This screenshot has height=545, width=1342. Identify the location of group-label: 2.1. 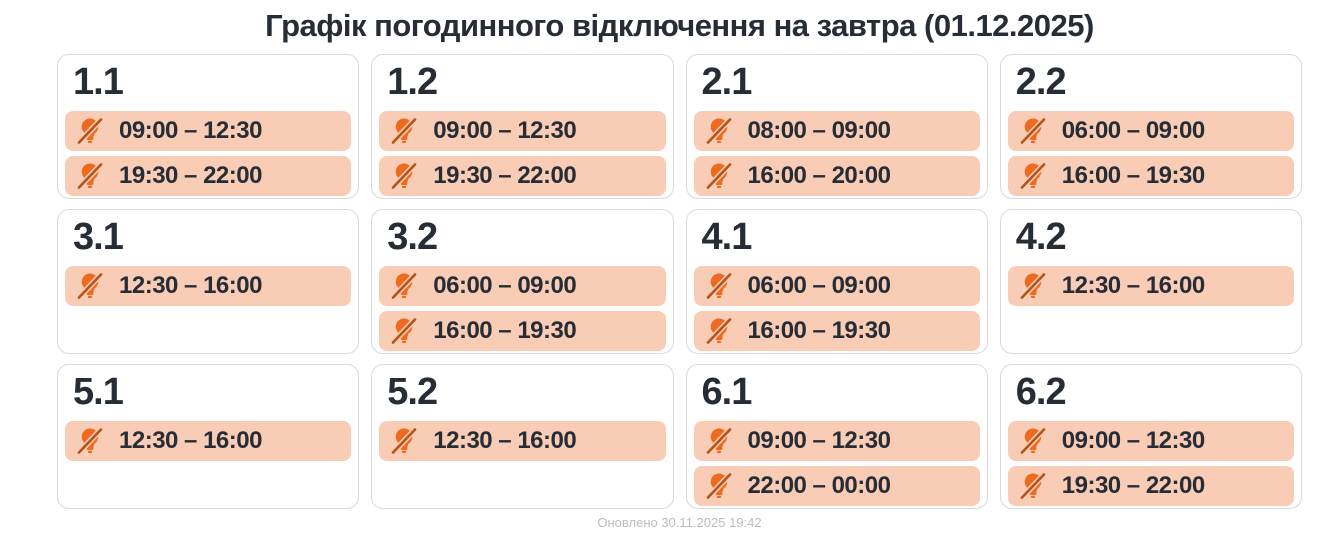
(727, 82).